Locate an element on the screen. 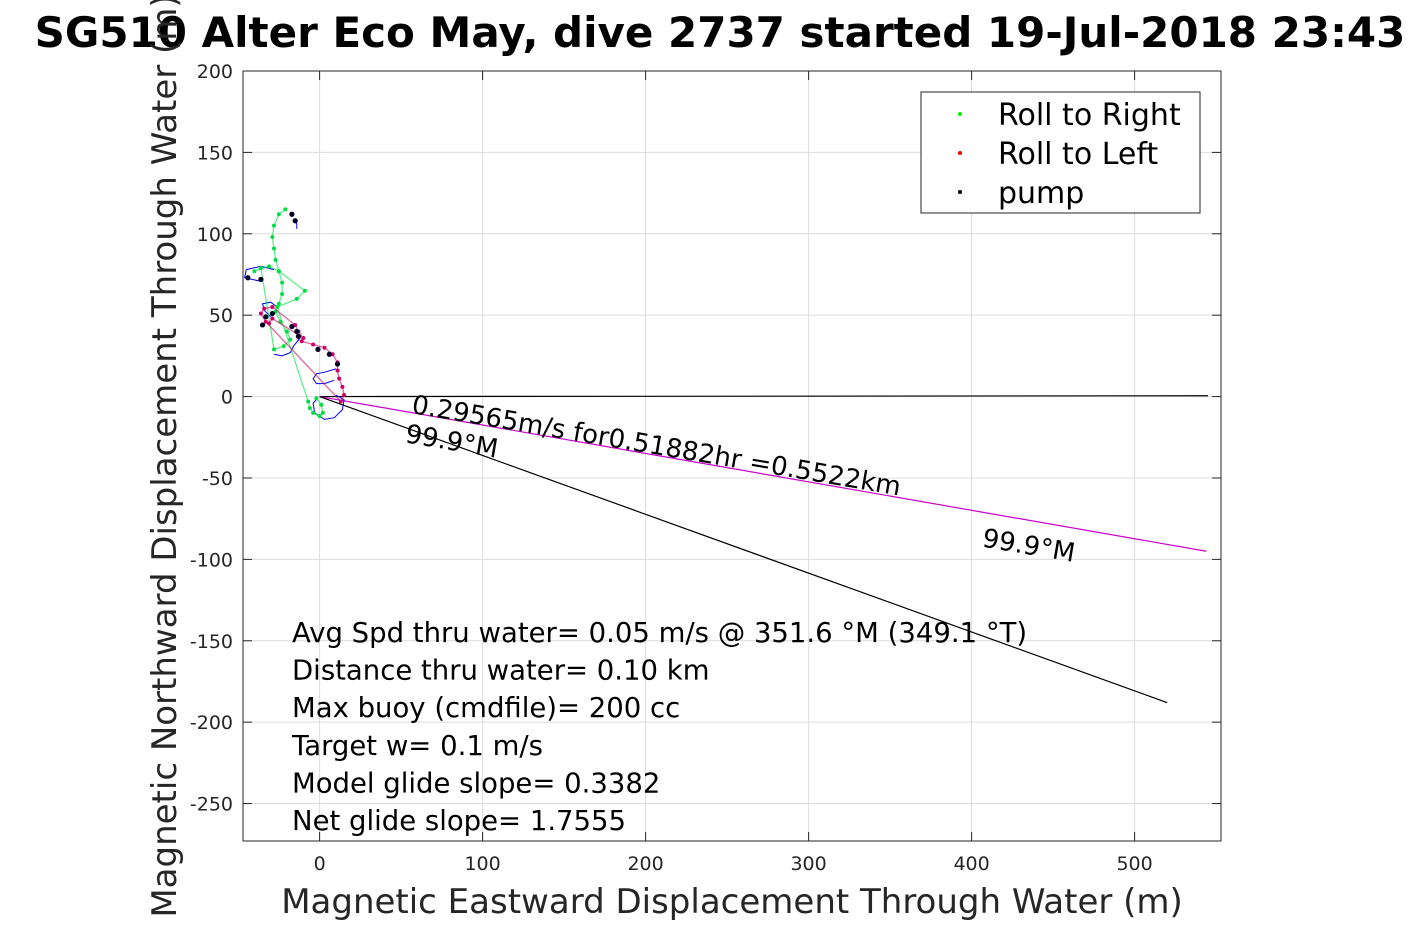  y-tick-label: -50 is located at coordinates (217, 479).